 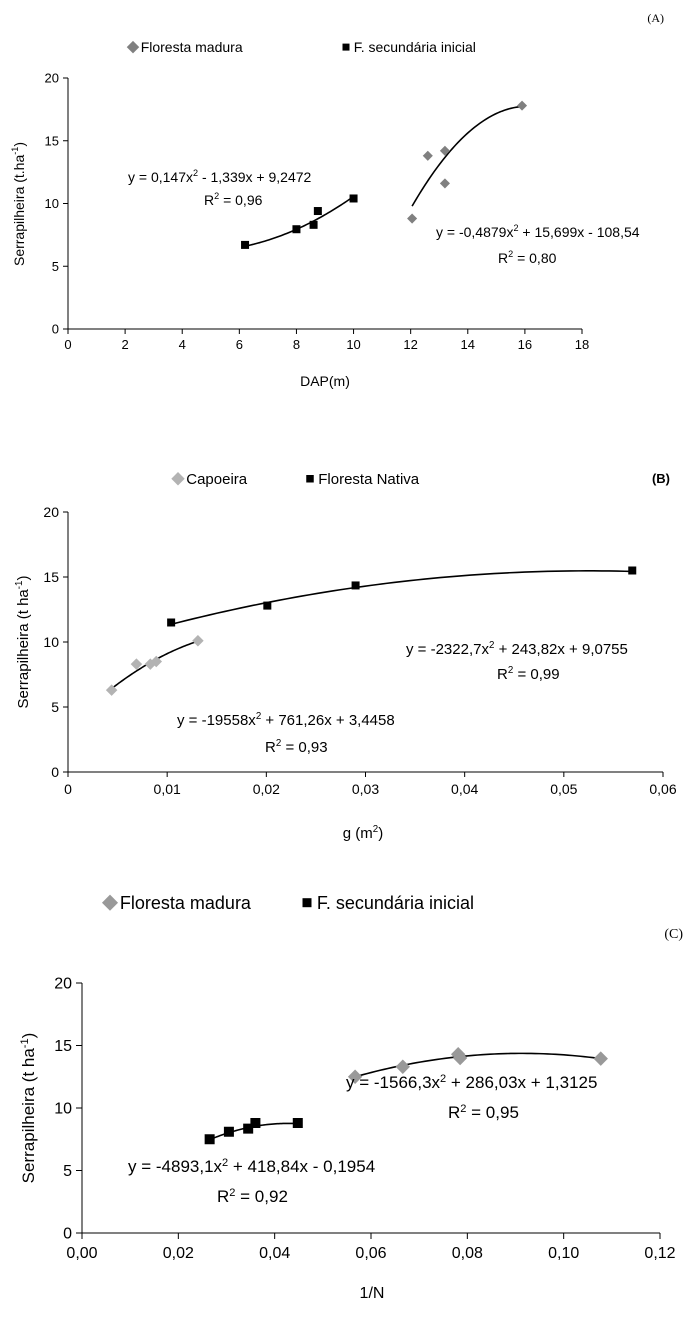 What do you see at coordinates (182, 344) in the screenshot?
I see `x-tick-label: 4` at bounding box center [182, 344].